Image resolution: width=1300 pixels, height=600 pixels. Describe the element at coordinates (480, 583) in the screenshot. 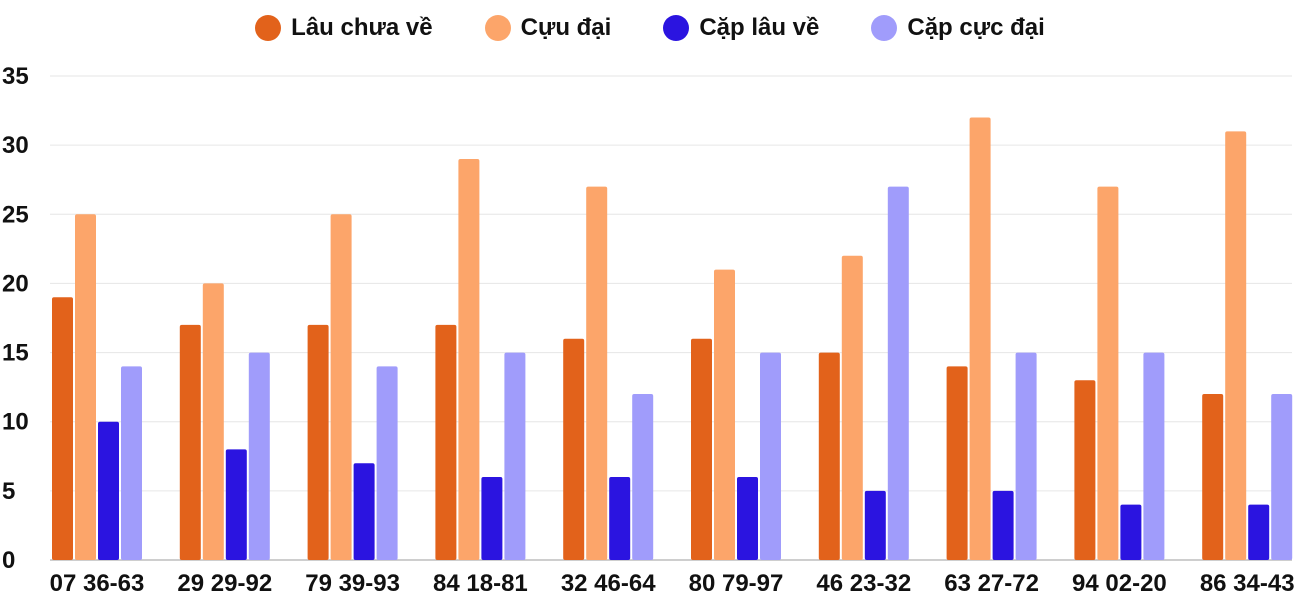

I see `x-tick-label: 84 18-81` at that location.